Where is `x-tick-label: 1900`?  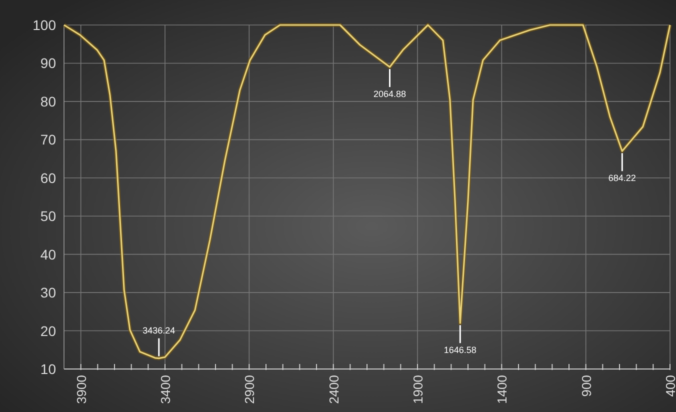 x-tick-label: 1900 is located at coordinates (418, 389).